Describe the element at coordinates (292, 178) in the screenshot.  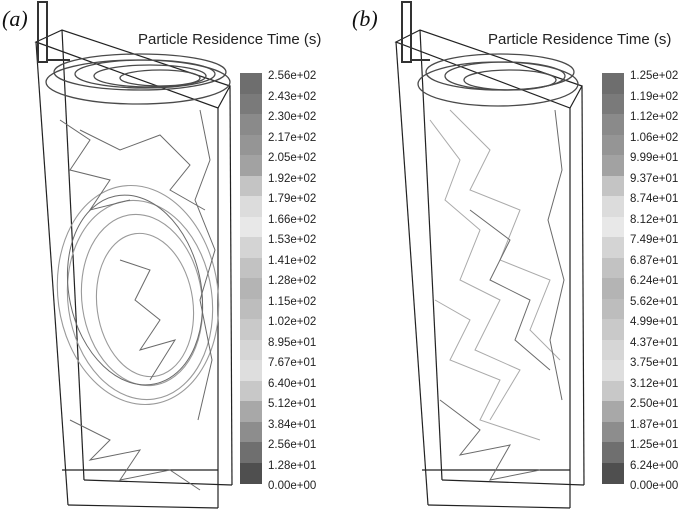
I see `colorbar-tick-label: 1.92e+02` at that location.